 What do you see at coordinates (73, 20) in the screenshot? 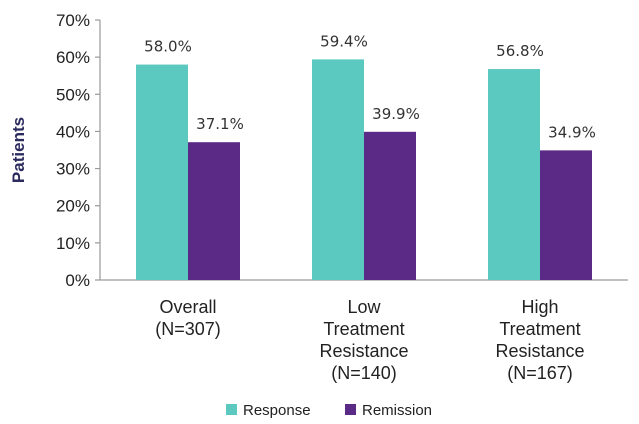
I see `y-tick-label: 70%` at bounding box center [73, 20].